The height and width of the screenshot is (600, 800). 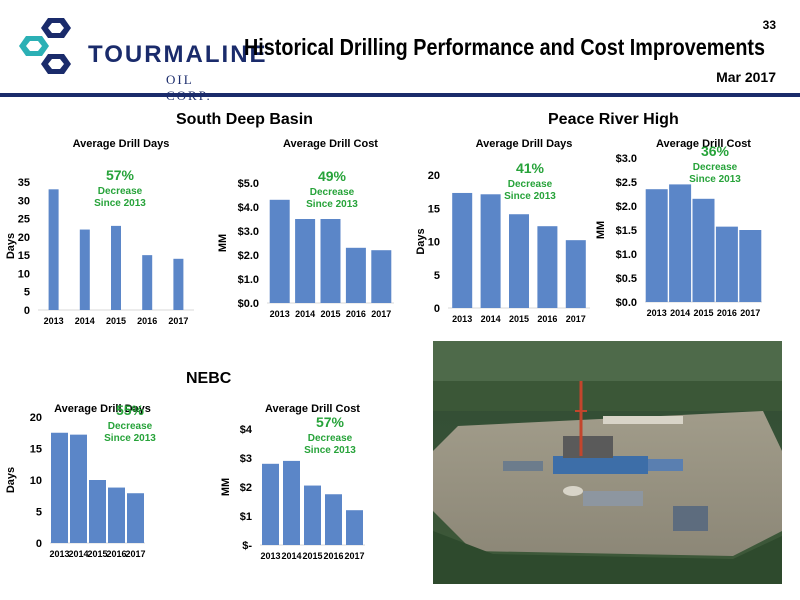 What do you see at coordinates (626, 183) in the screenshot?
I see `y-tick-label: $2.5` at bounding box center [626, 183].